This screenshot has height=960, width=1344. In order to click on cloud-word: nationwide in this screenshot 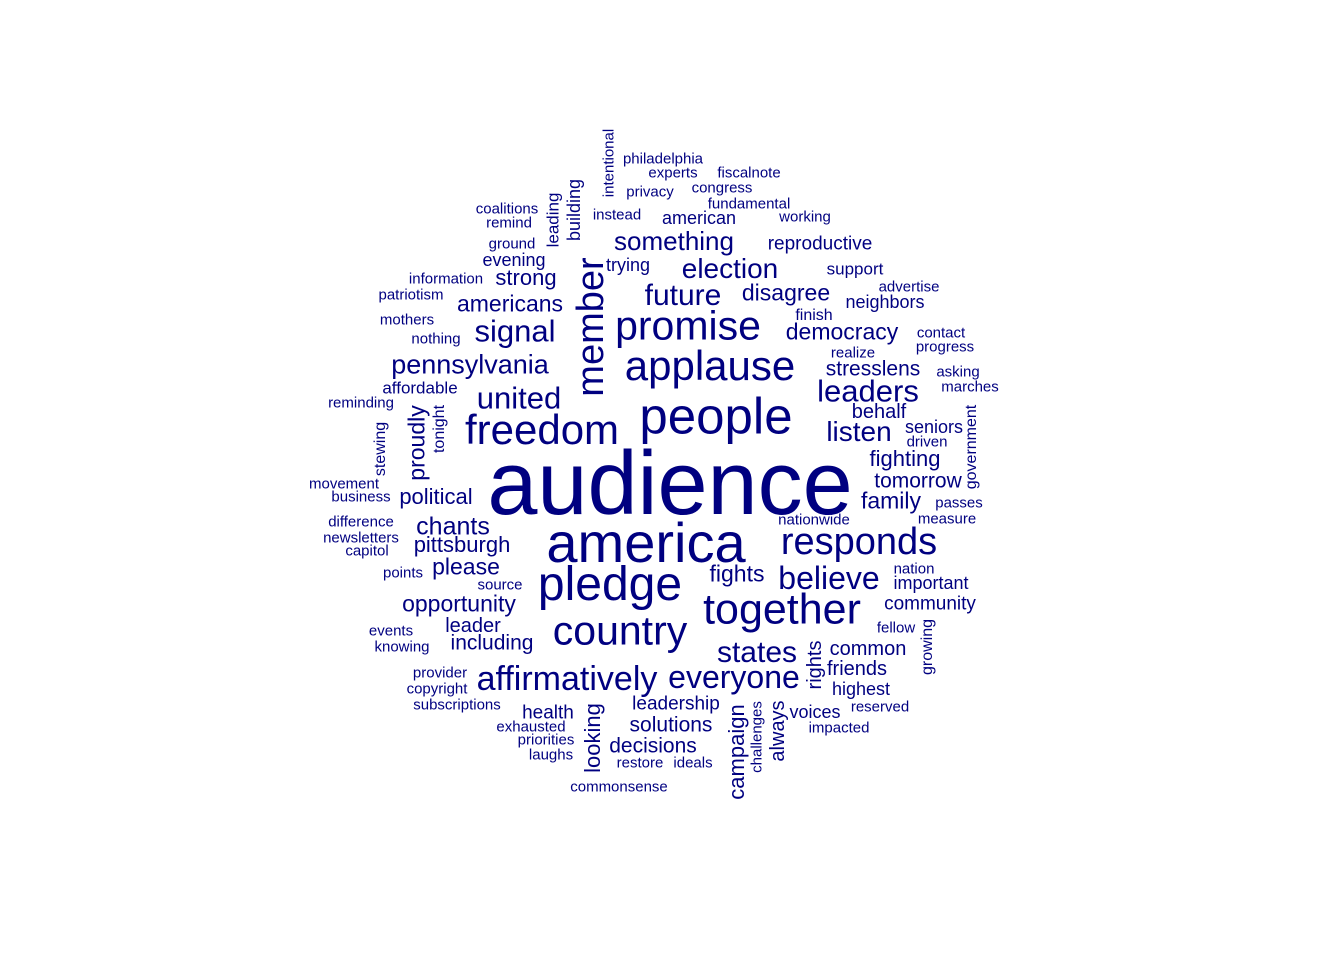, I will do `click(814, 520)`.